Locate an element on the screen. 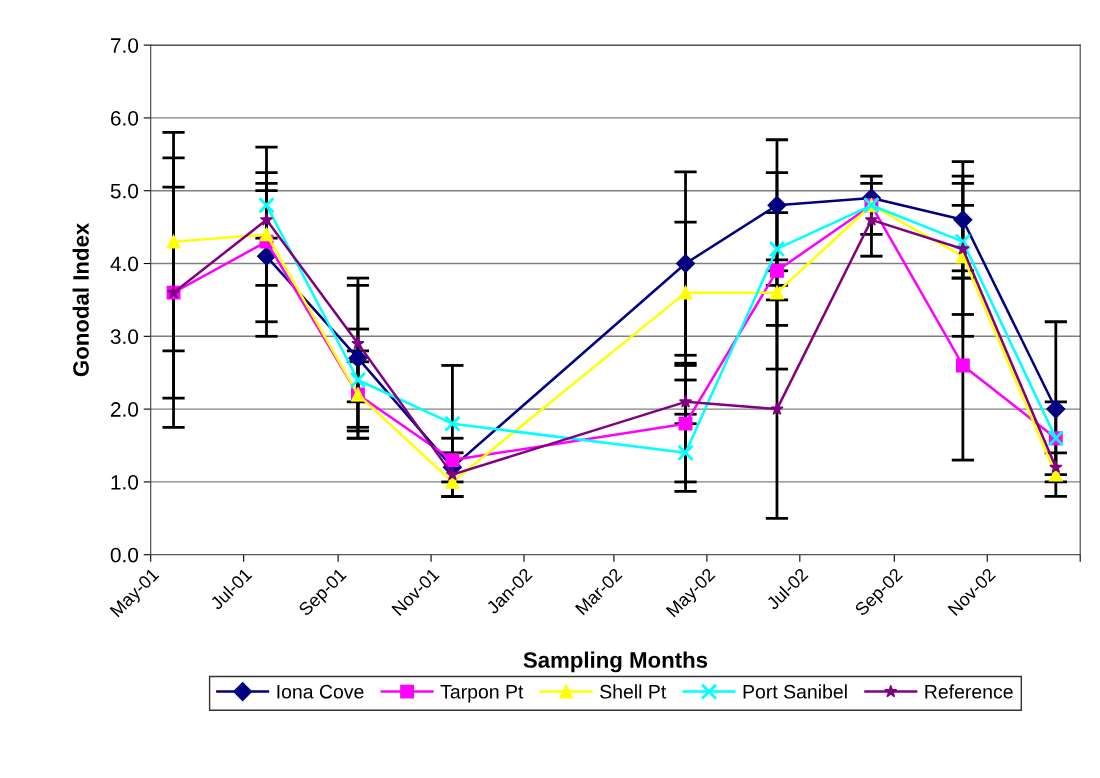 The width and height of the screenshot is (1100, 778). y-tick-label: 2.0 is located at coordinates (124, 409).